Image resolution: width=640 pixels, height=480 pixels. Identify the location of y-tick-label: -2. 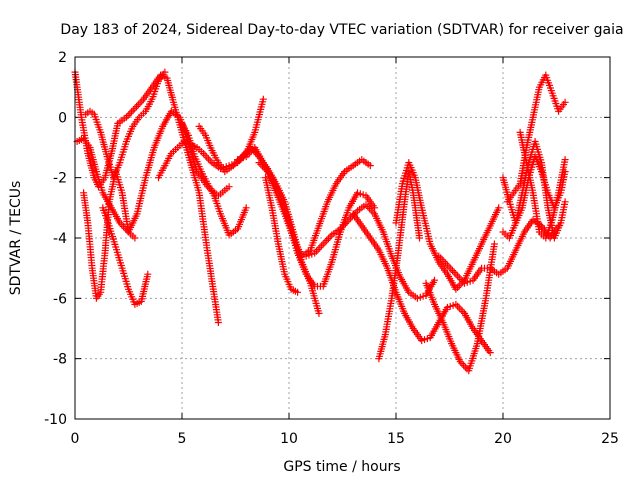
(60, 179).